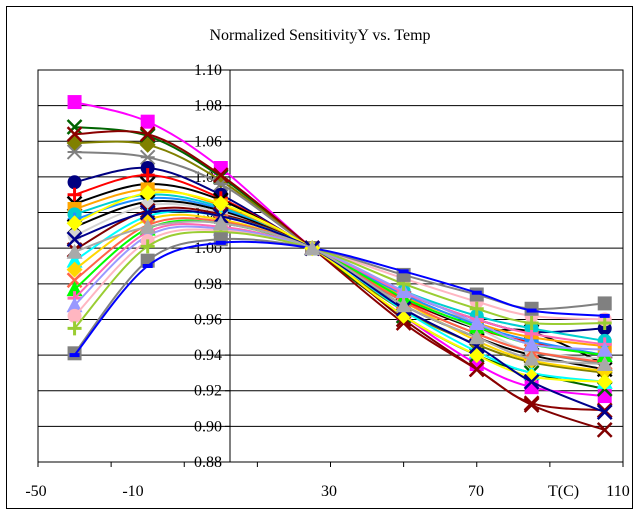  I want to click on y-tick-label: 0.96, so click(208, 319).